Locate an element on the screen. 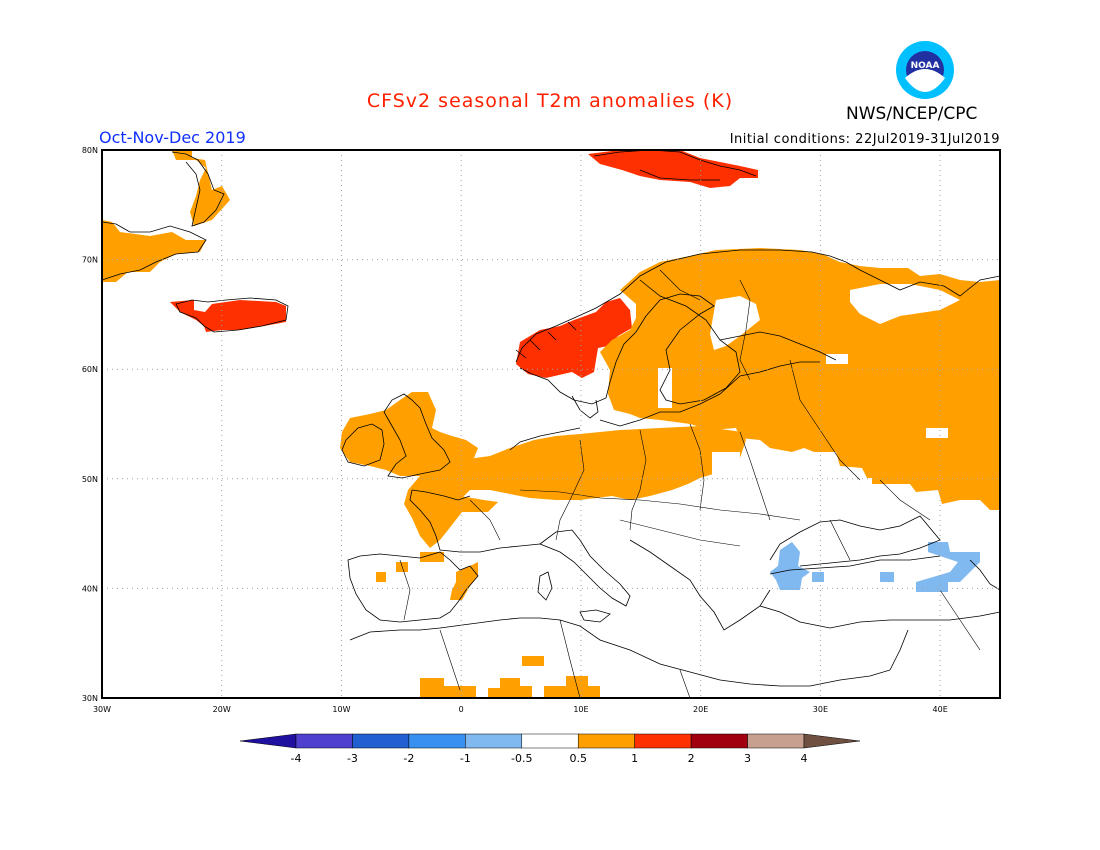 The image size is (1100, 850). coast-levant is located at coordinates (899, 650).